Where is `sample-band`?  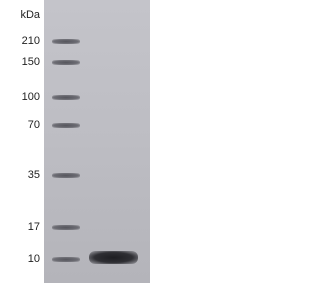 sample-band is located at coordinates (113, 257).